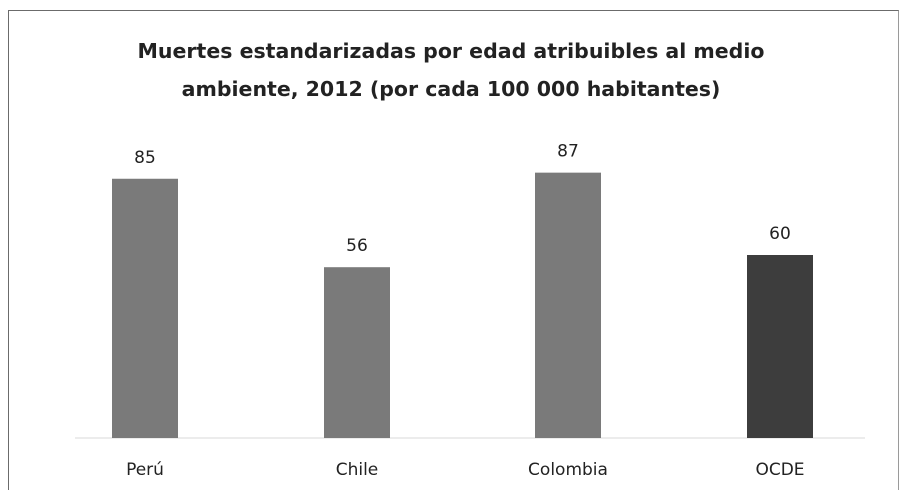  Describe the element at coordinates (465, 470) in the screenshot. I see `category-labels-group: Perú Chile Colombia OCDE` at that location.